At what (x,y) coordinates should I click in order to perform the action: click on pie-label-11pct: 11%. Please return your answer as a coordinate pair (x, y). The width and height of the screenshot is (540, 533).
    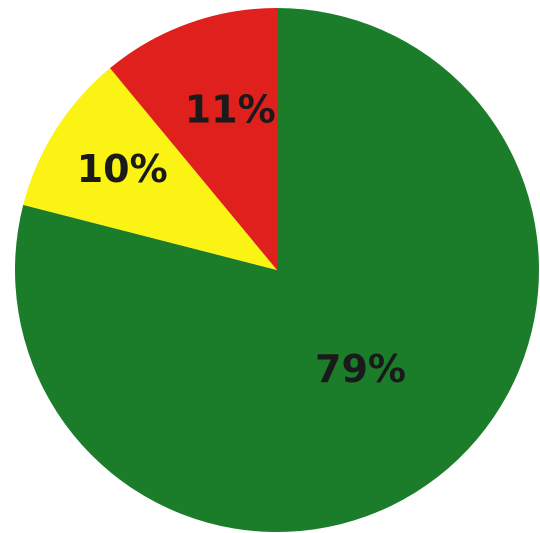
    Looking at the image, I should click on (230, 110).